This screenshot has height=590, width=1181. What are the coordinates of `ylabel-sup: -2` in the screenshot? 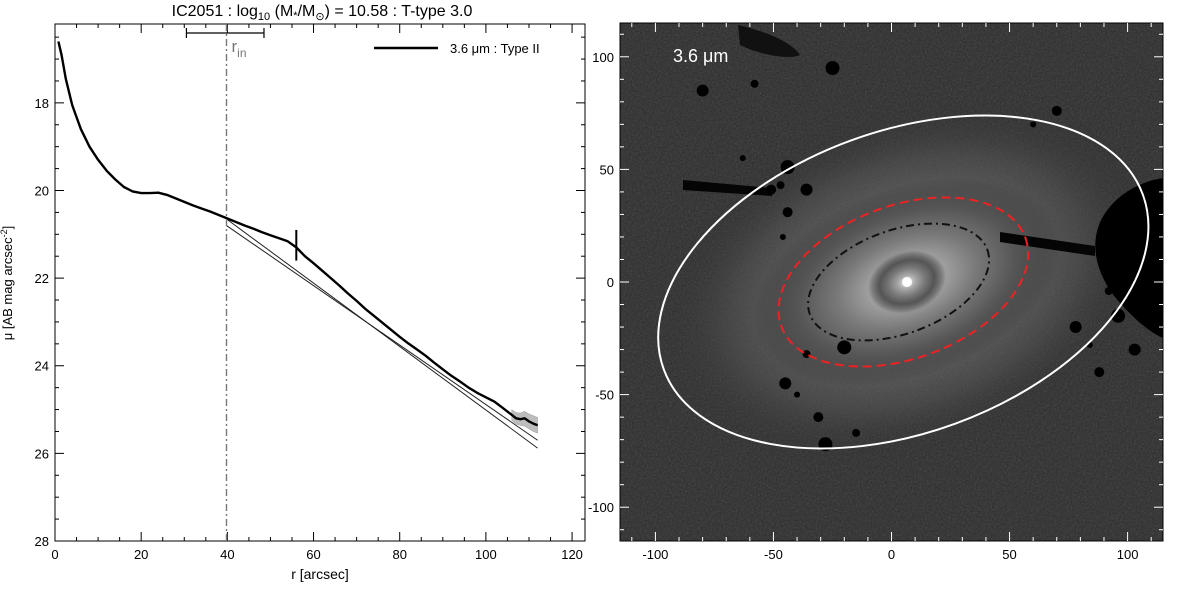 It's located at (4, 233).